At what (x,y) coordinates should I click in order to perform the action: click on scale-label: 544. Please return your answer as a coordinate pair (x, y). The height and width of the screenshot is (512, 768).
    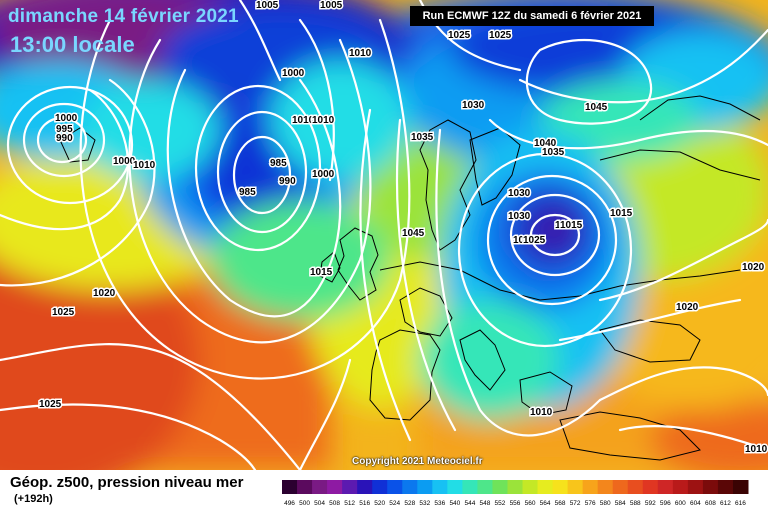
    Looking at the image, I should click on (469, 503).